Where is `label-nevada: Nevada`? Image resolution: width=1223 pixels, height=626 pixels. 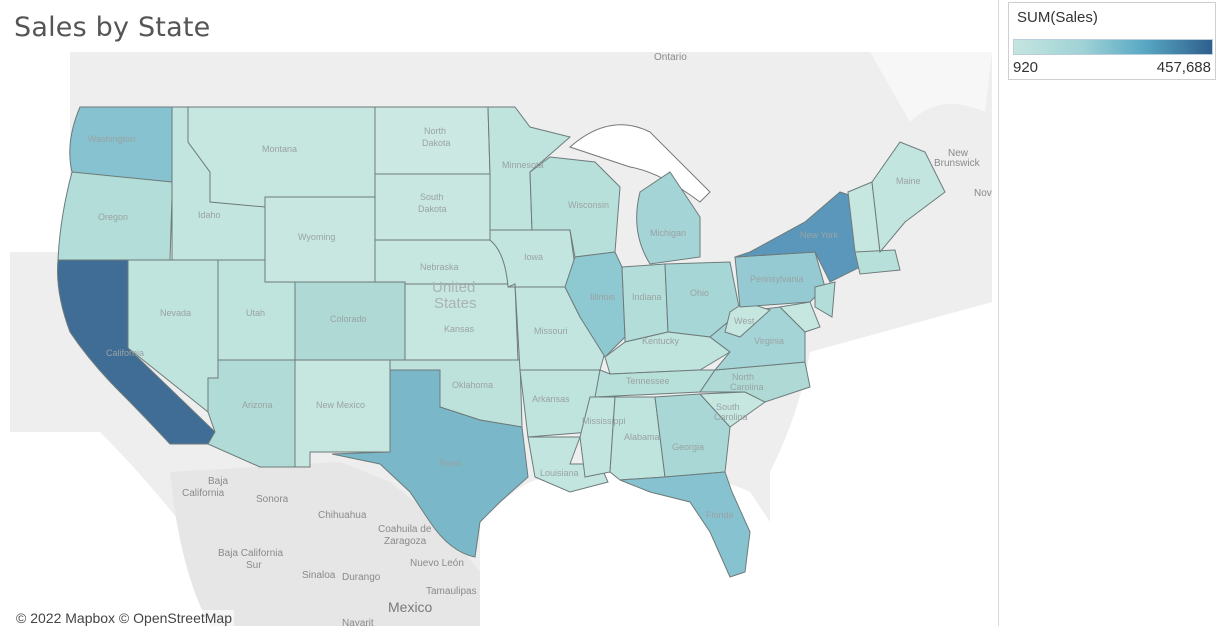 label-nevada: Nevada is located at coordinates (175, 313).